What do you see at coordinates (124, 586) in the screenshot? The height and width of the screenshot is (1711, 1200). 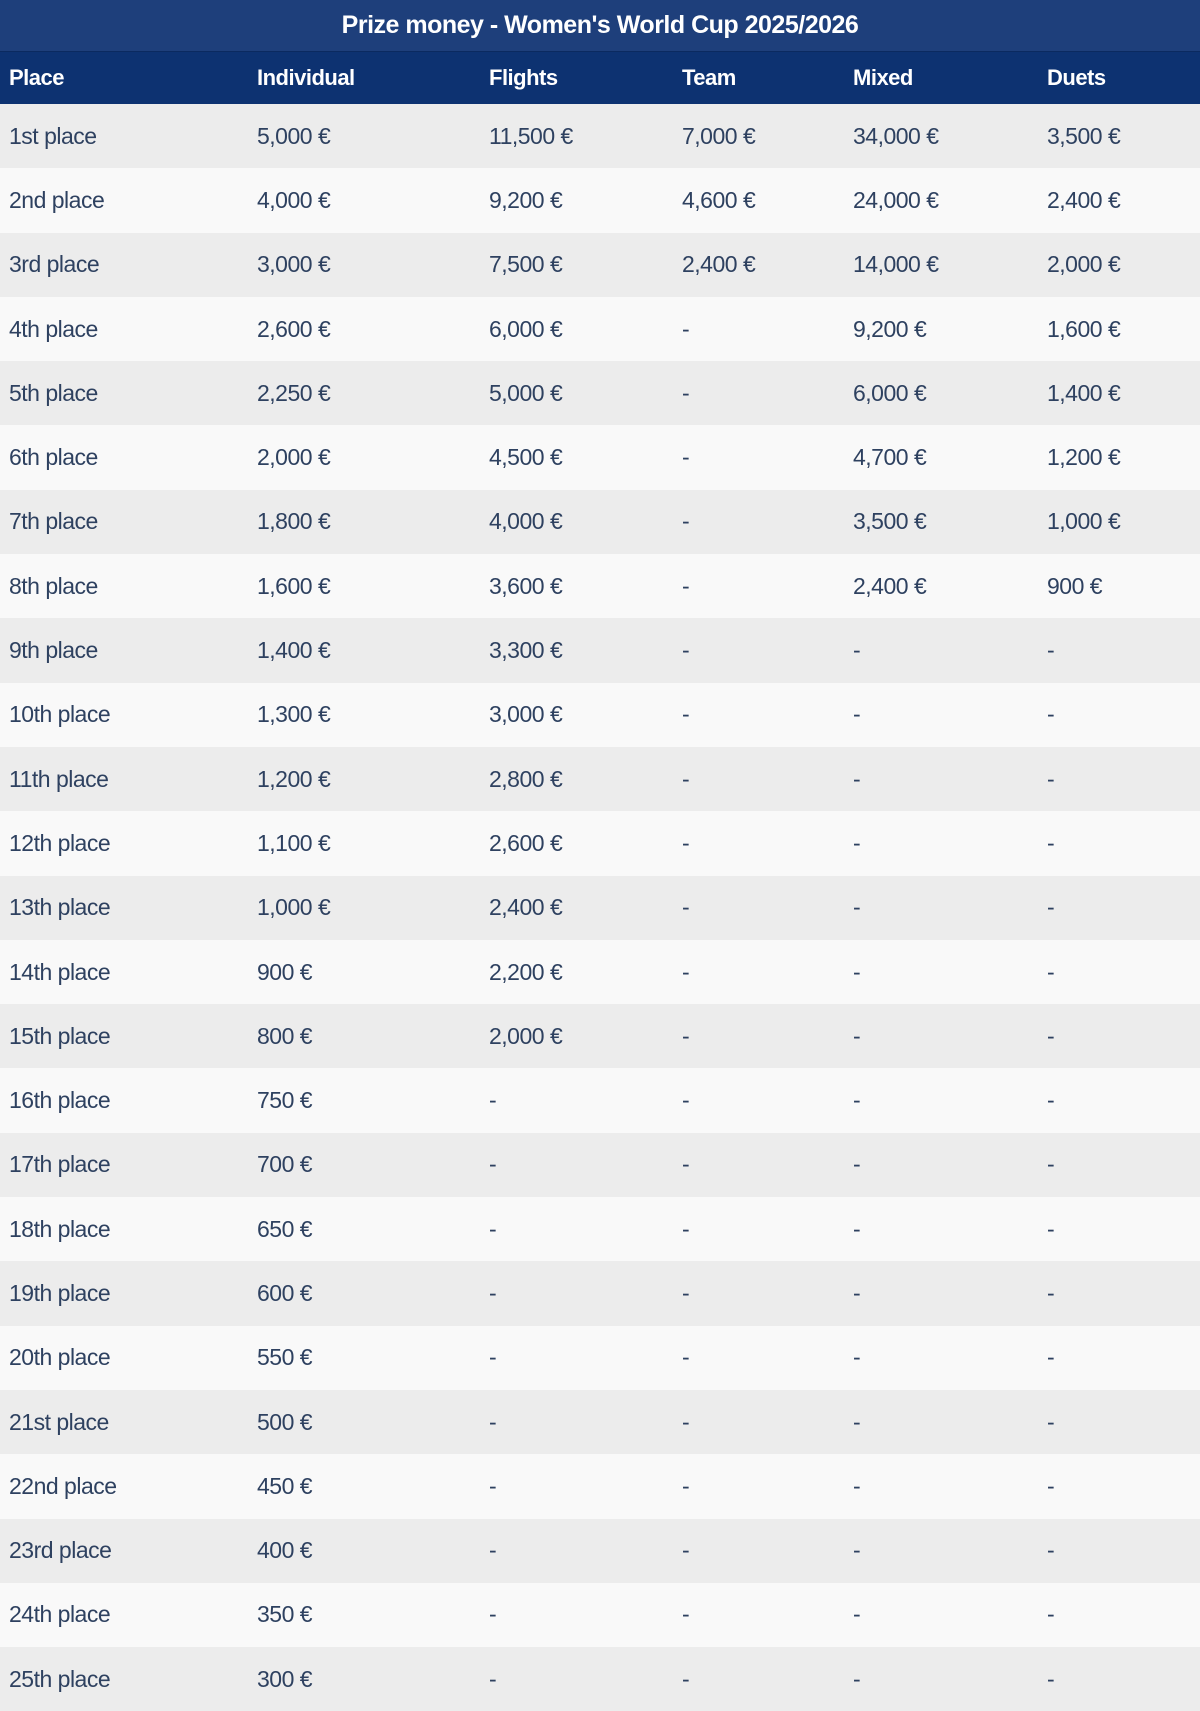 I see `cell-place: 8th place` at bounding box center [124, 586].